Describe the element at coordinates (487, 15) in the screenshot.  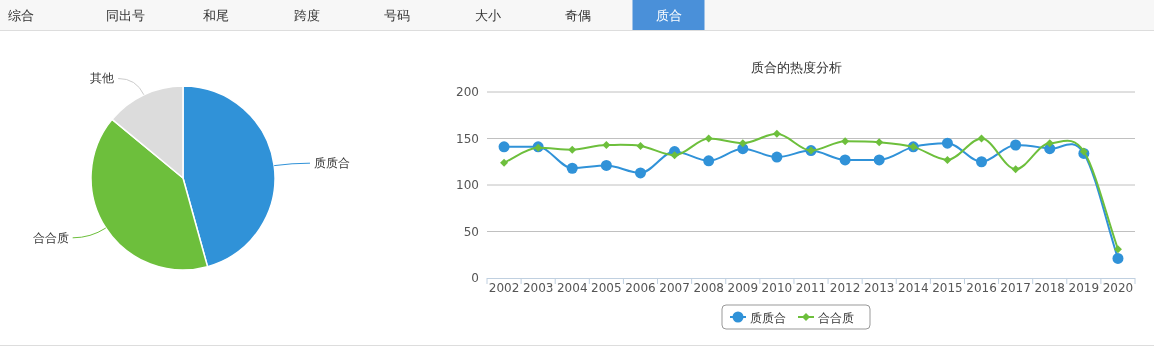
I see `text: 大小` at that location.